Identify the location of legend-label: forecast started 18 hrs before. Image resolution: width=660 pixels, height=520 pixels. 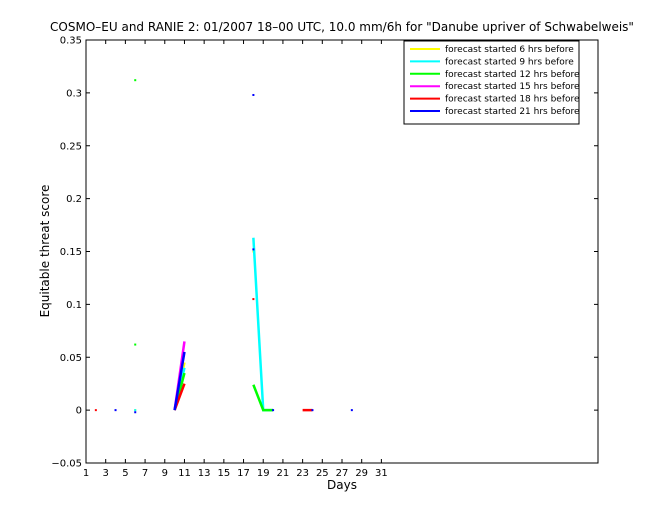
(512, 100).